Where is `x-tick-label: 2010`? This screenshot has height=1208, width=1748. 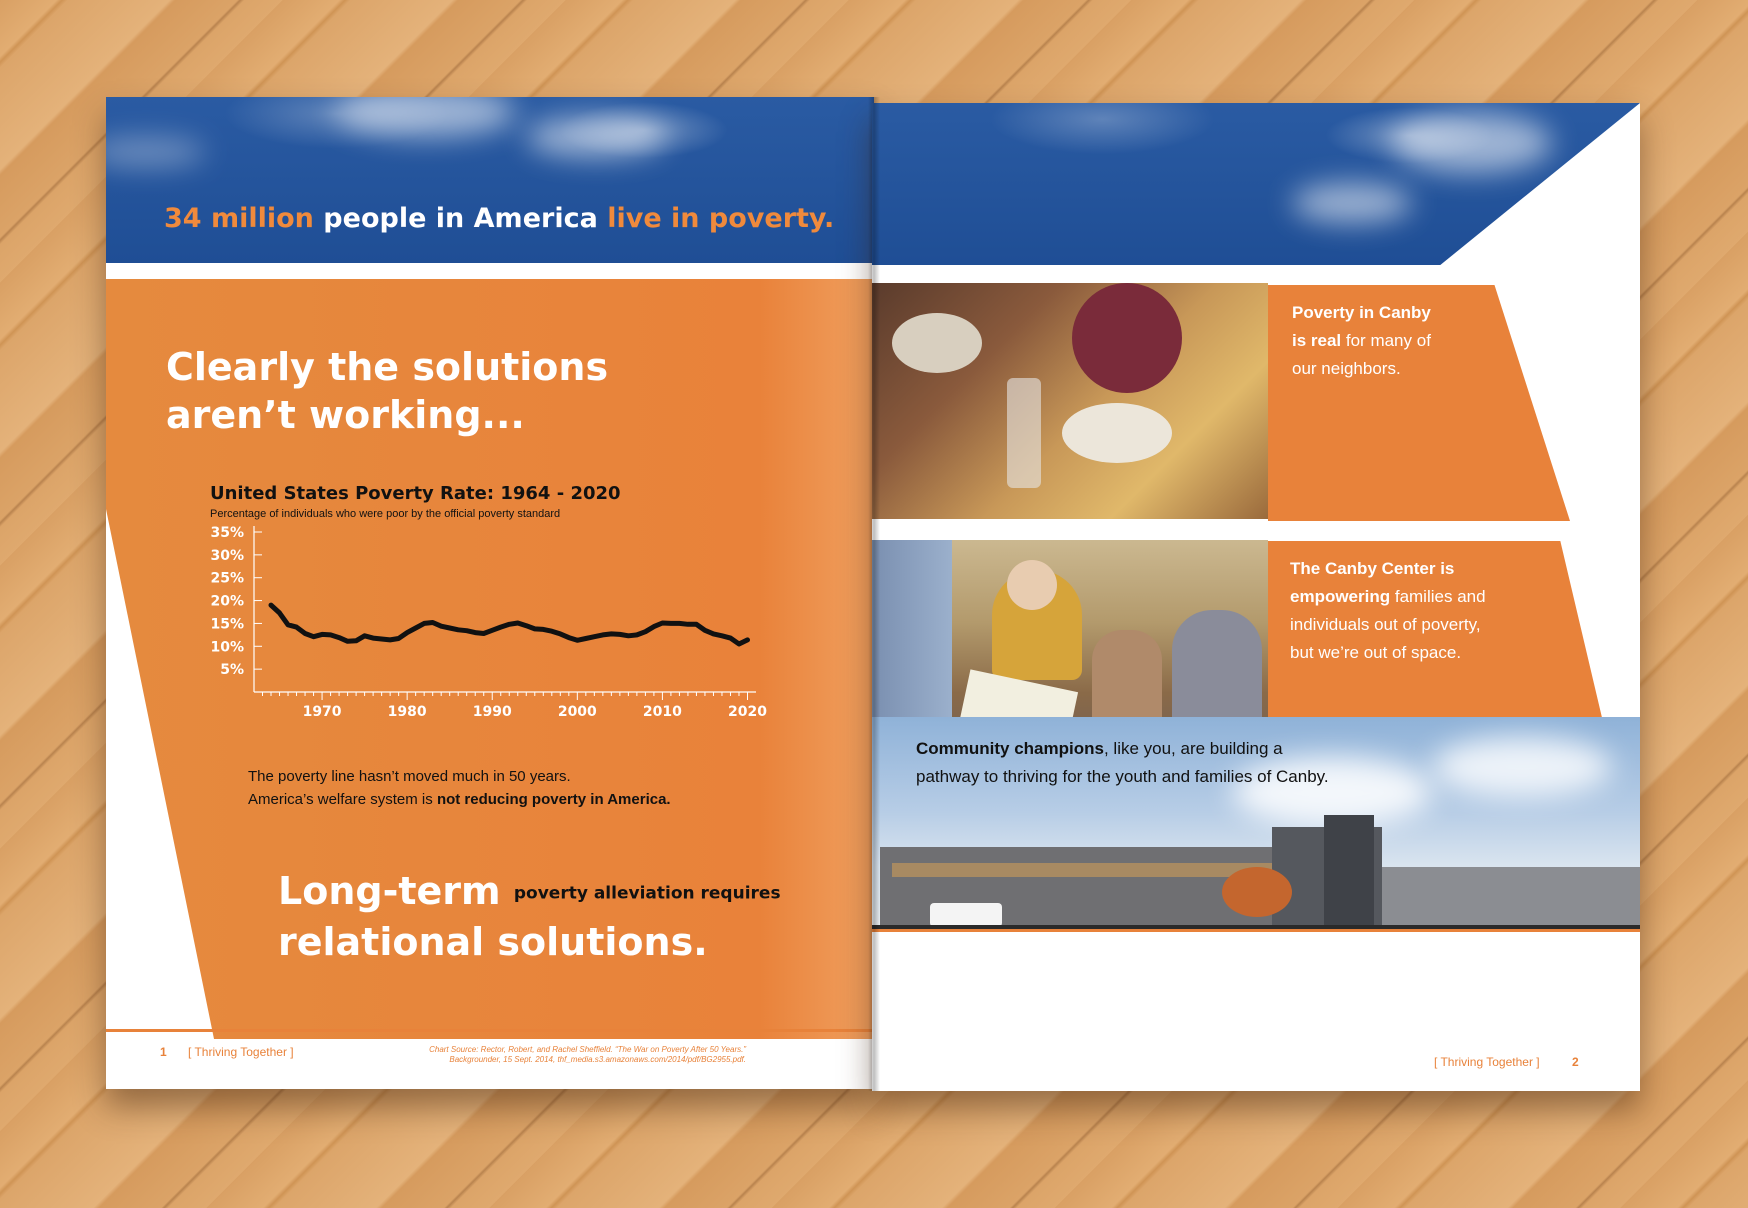
x-tick-label: 2010 is located at coordinates (662, 712).